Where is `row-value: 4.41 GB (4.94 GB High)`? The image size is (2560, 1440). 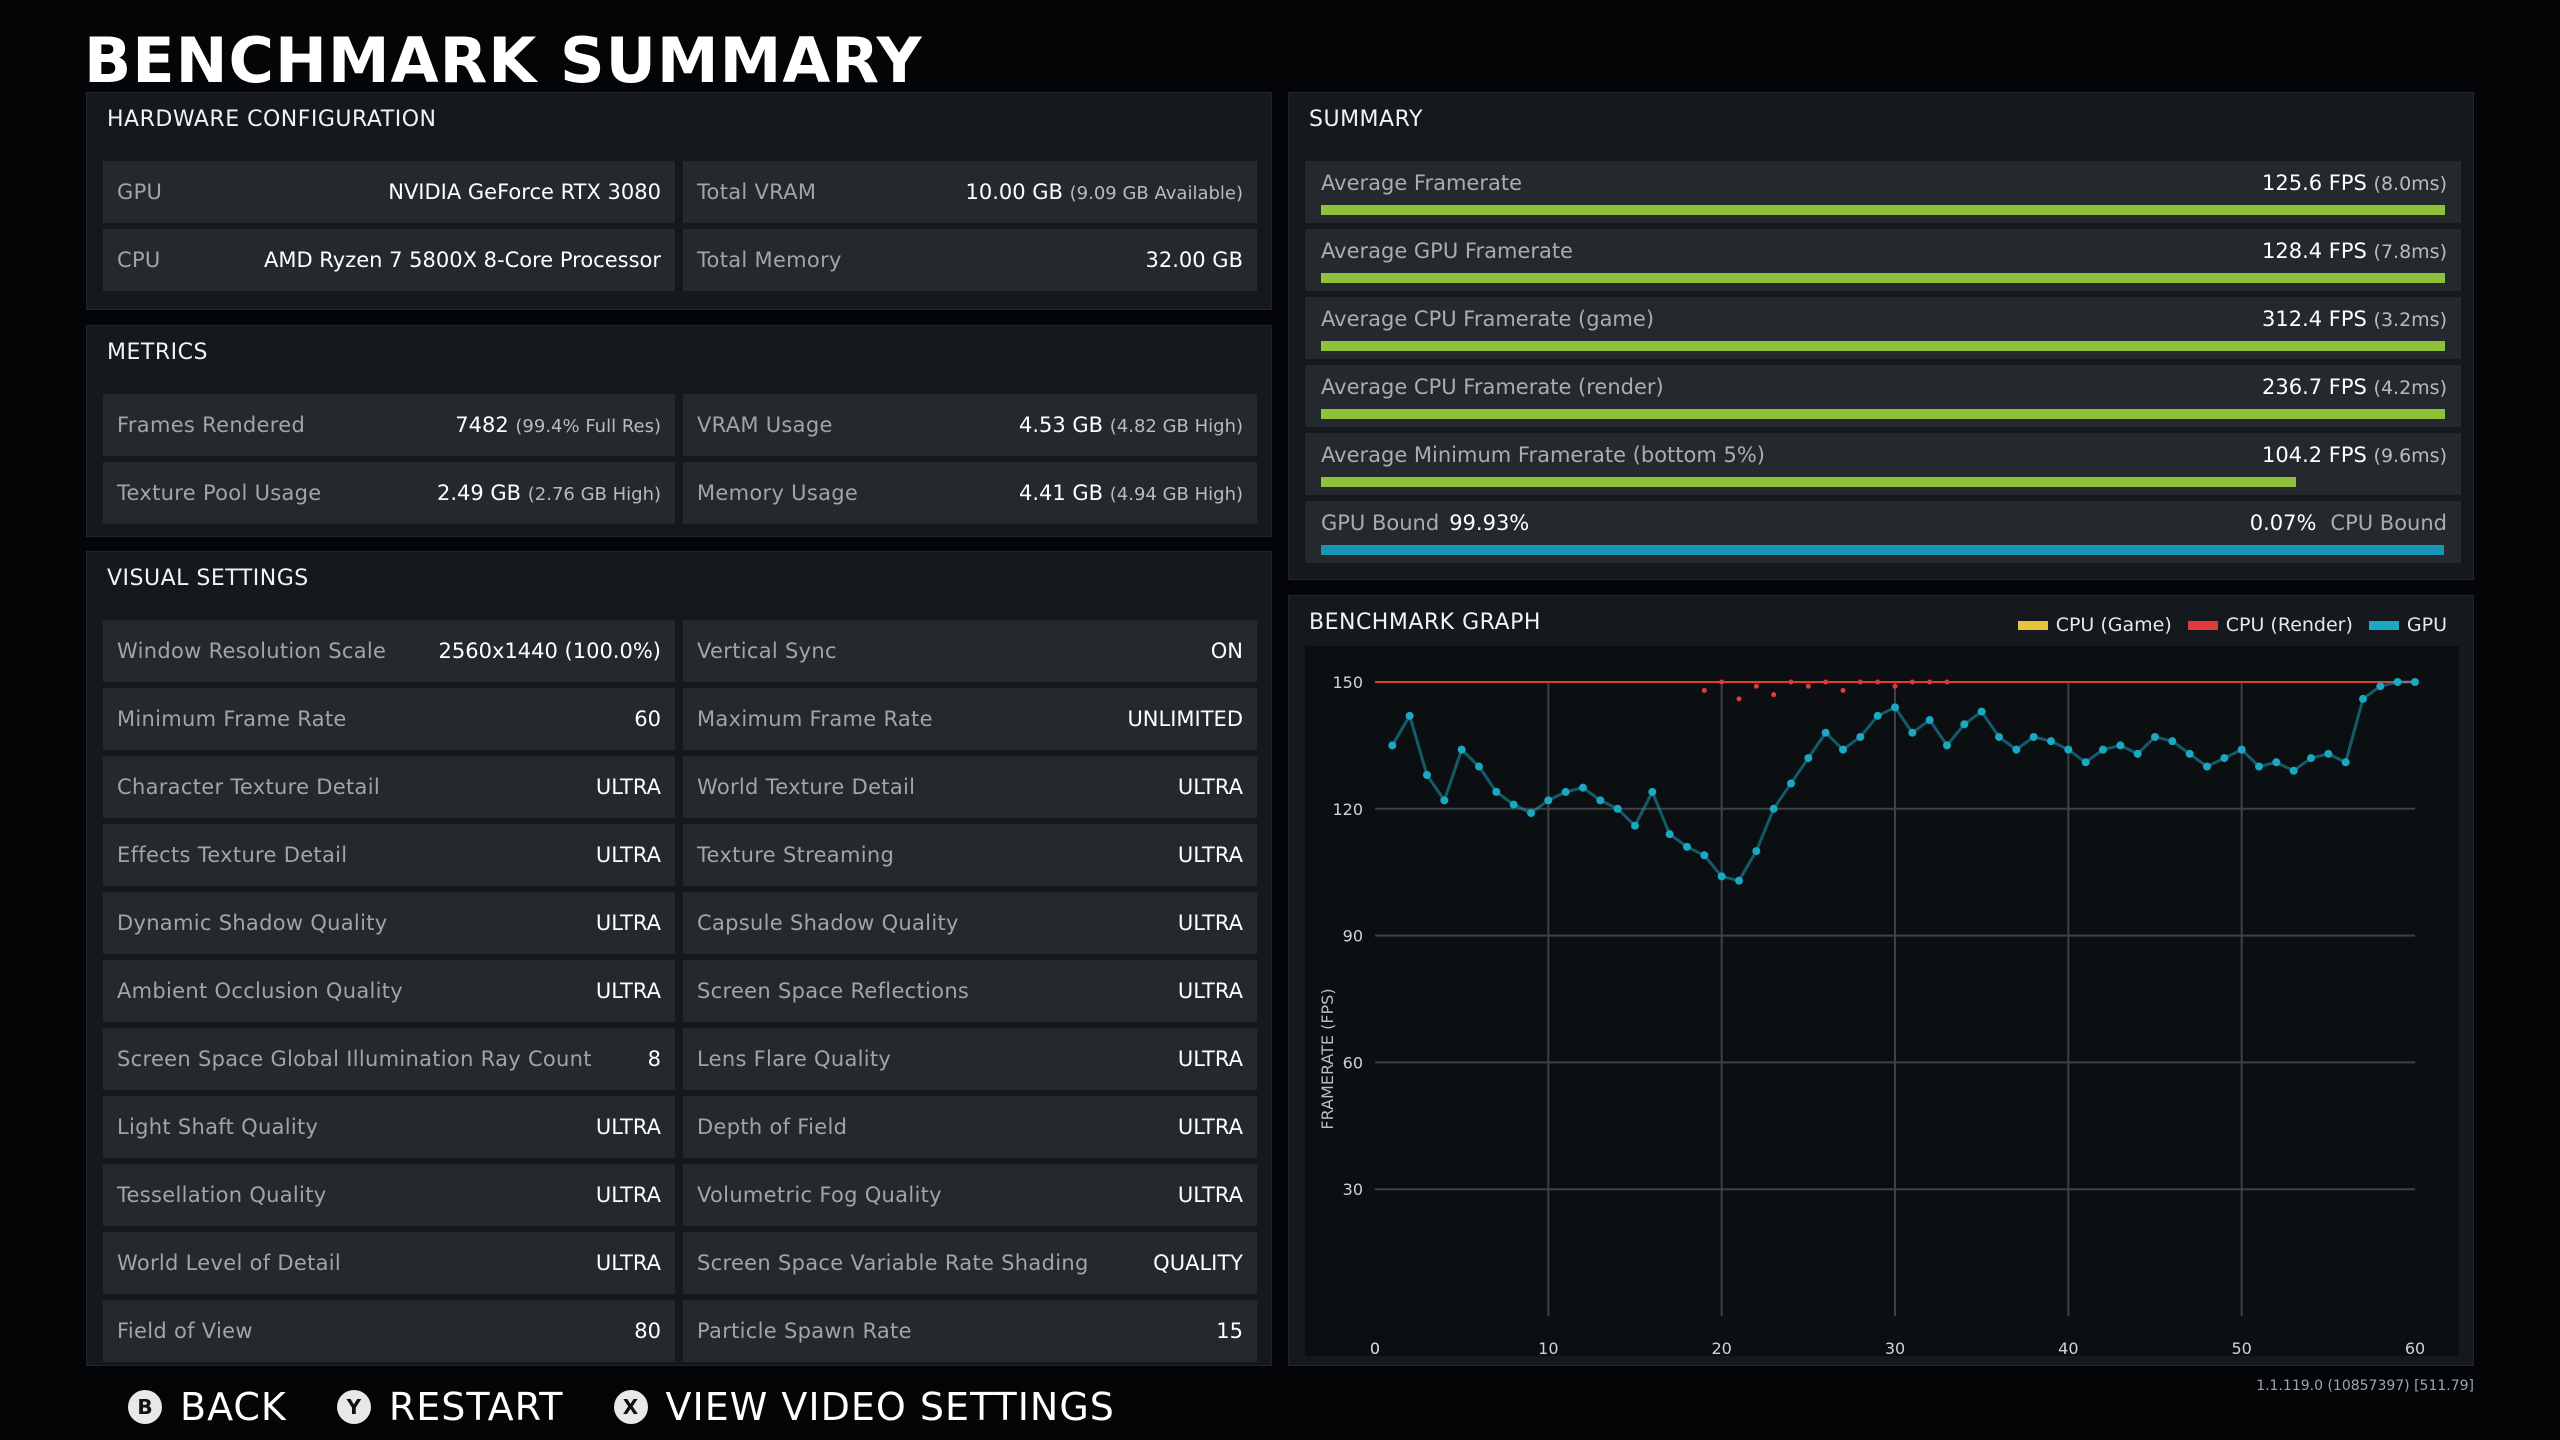
row-value: 4.41 GB (4.94 GB High) is located at coordinates (1130, 493).